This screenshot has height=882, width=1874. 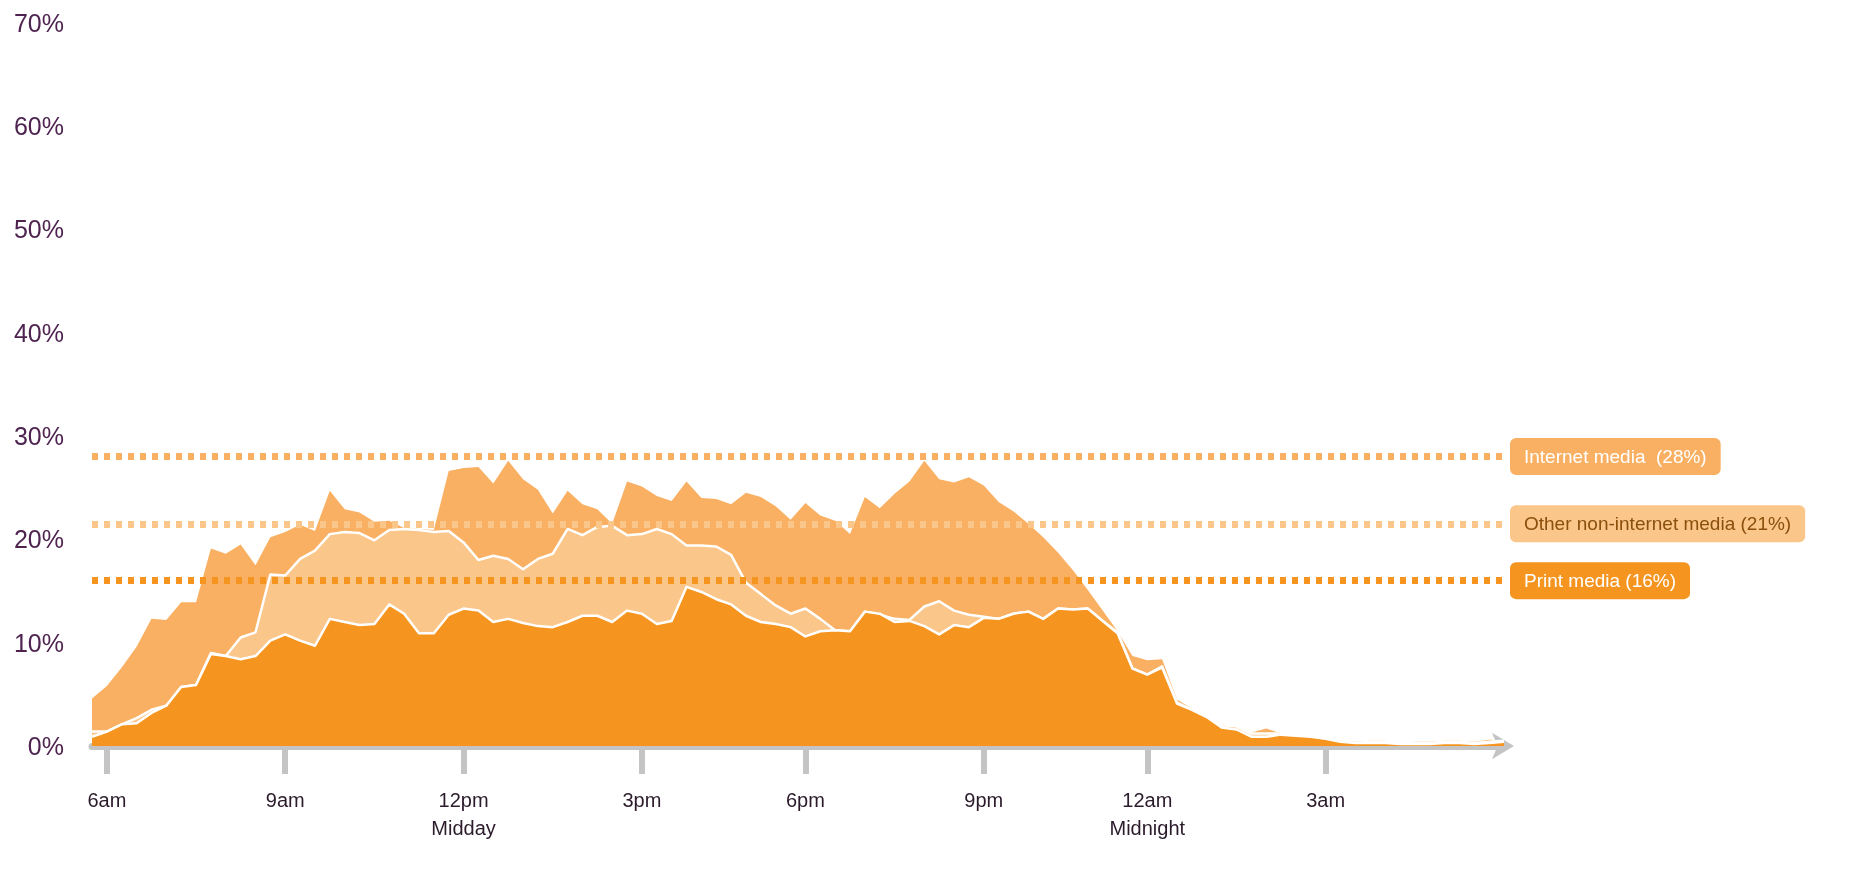 What do you see at coordinates (805, 800) in the screenshot?
I see `x-tick-label: 6pm` at bounding box center [805, 800].